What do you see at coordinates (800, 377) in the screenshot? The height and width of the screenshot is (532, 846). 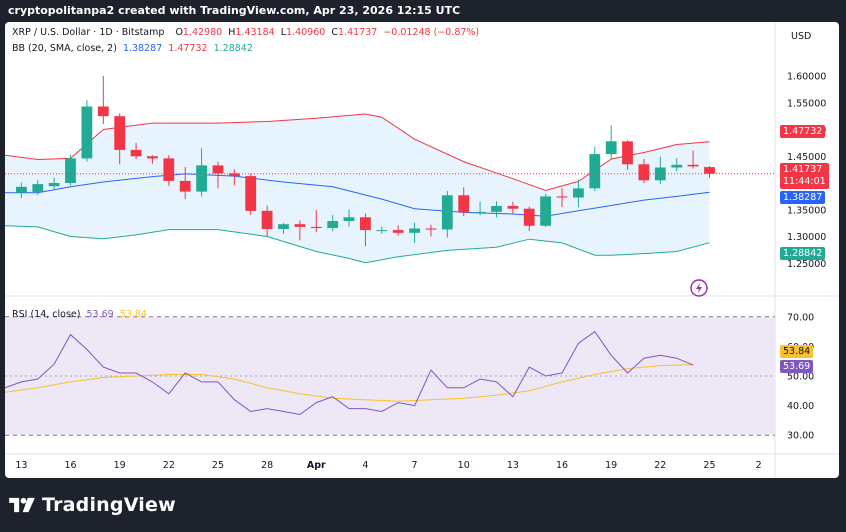 I see `rsi-tick-label: 50.00` at bounding box center [800, 377].